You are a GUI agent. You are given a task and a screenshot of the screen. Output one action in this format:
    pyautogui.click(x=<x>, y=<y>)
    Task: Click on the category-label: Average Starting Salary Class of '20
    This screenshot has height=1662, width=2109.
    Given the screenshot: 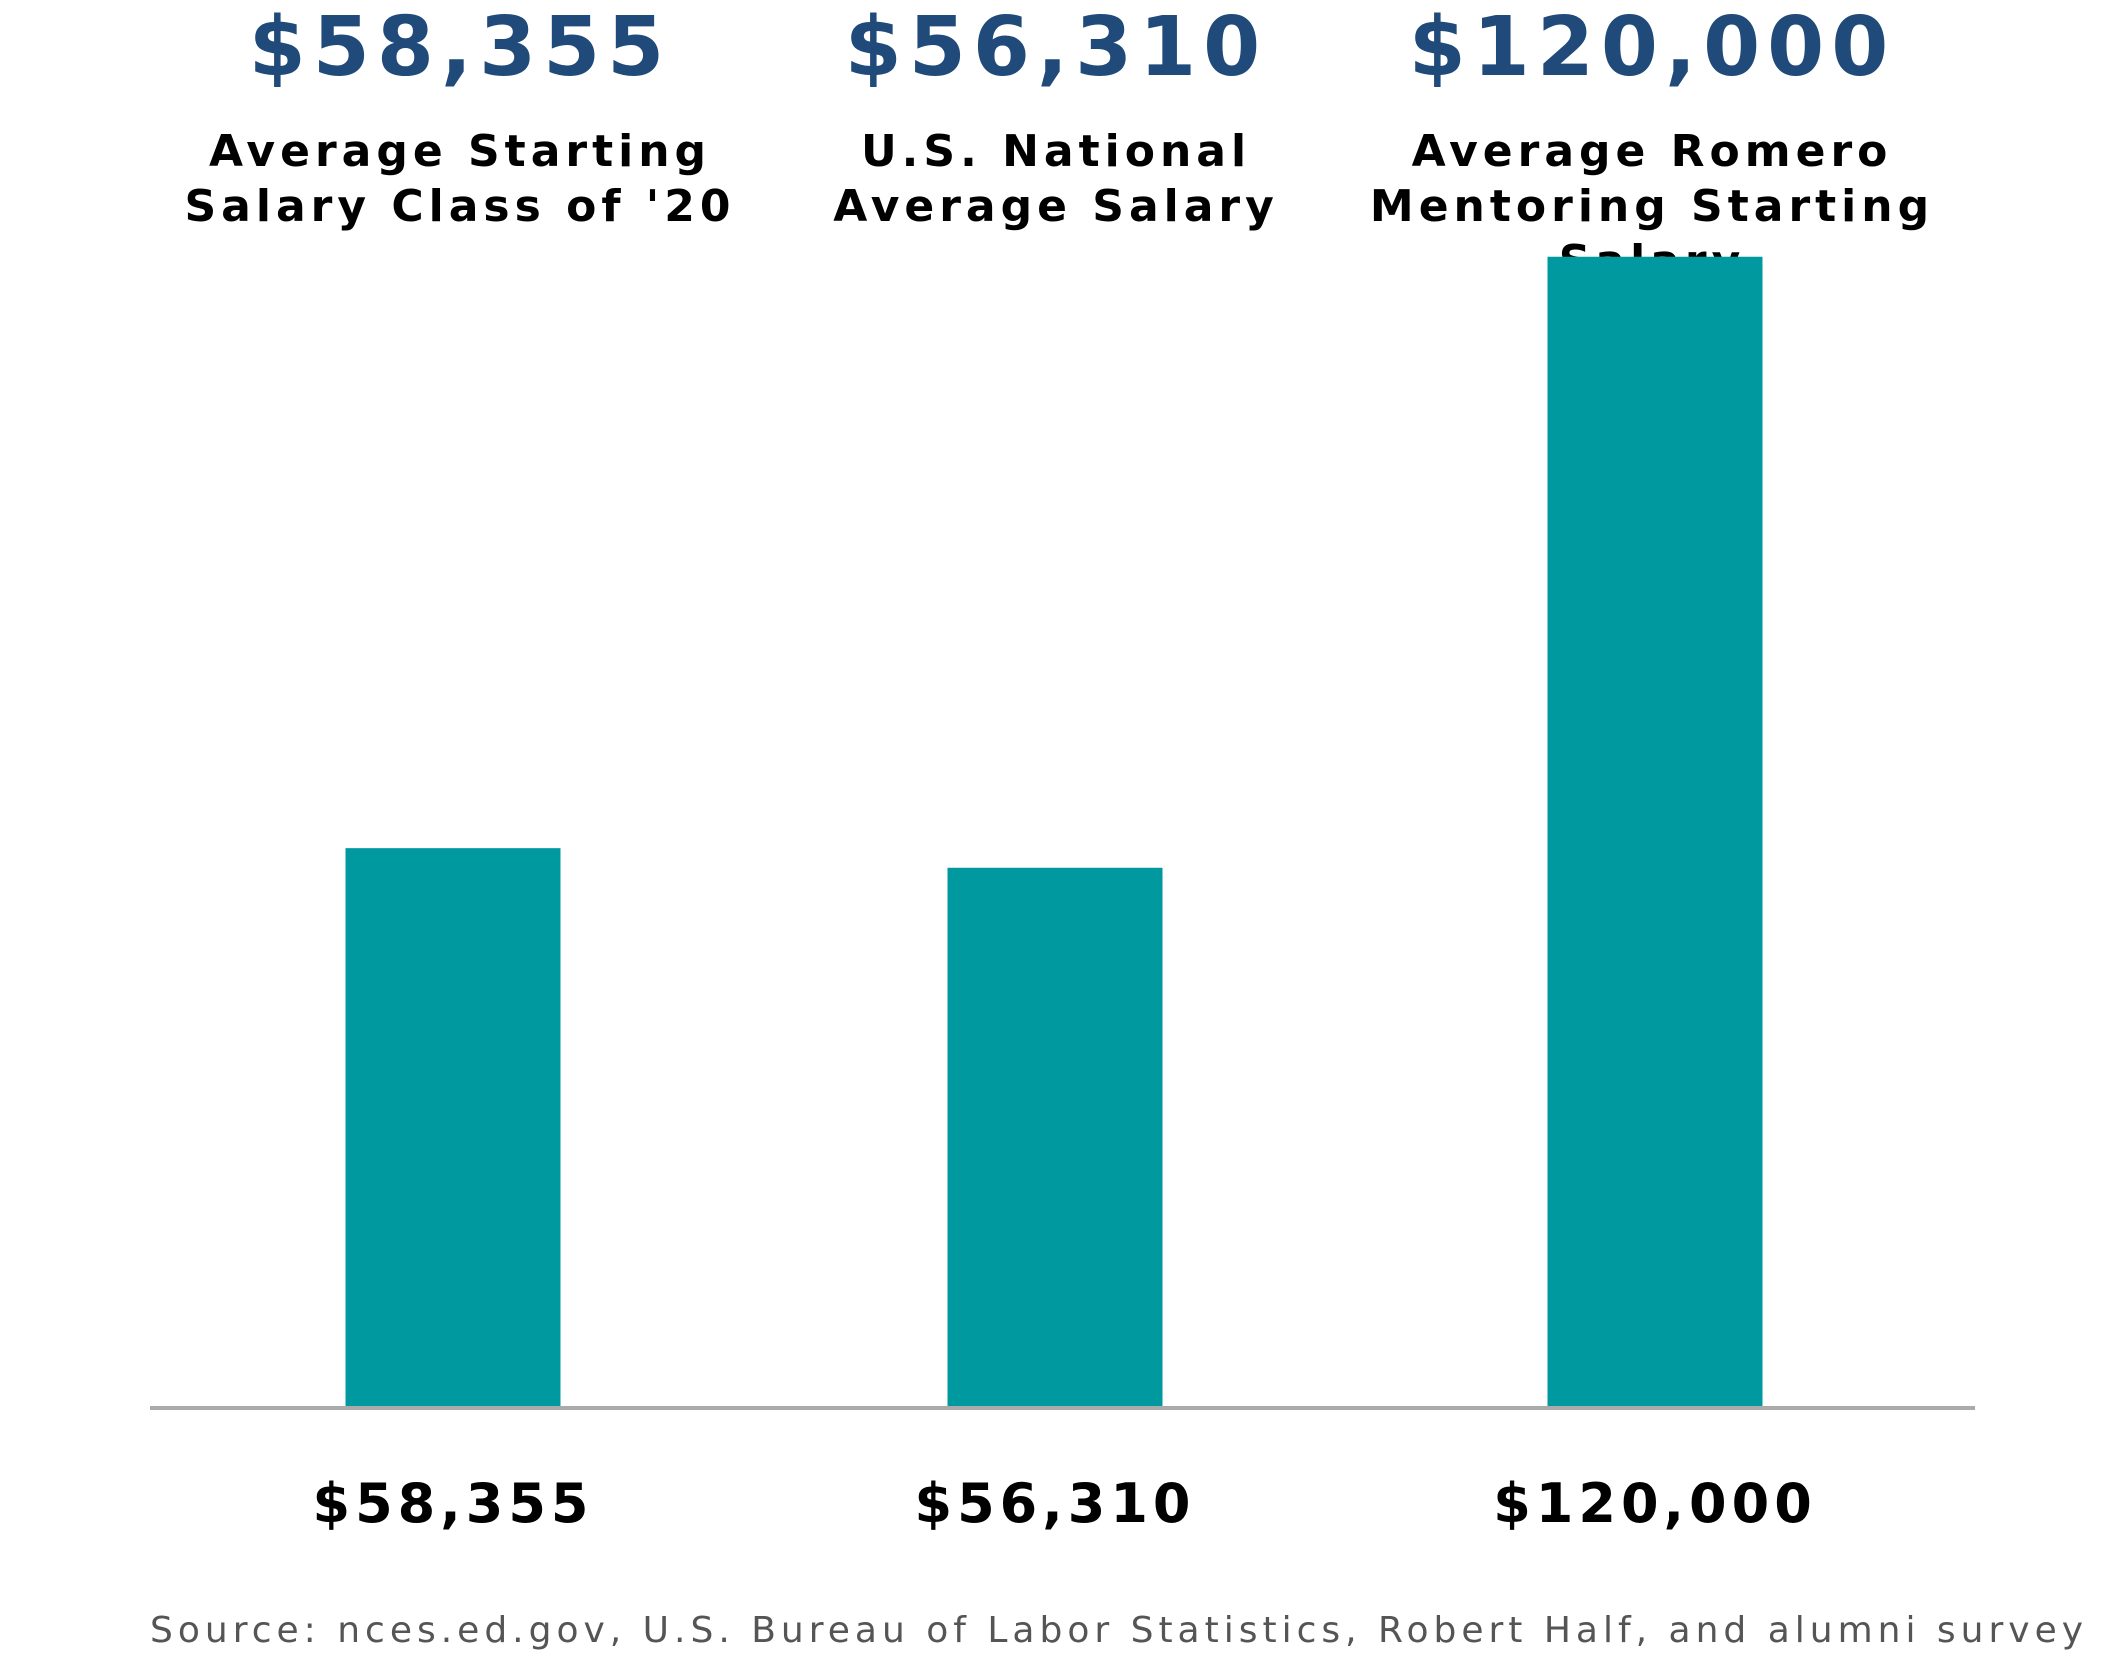 What is the action you would take?
    pyautogui.click(x=460, y=179)
    